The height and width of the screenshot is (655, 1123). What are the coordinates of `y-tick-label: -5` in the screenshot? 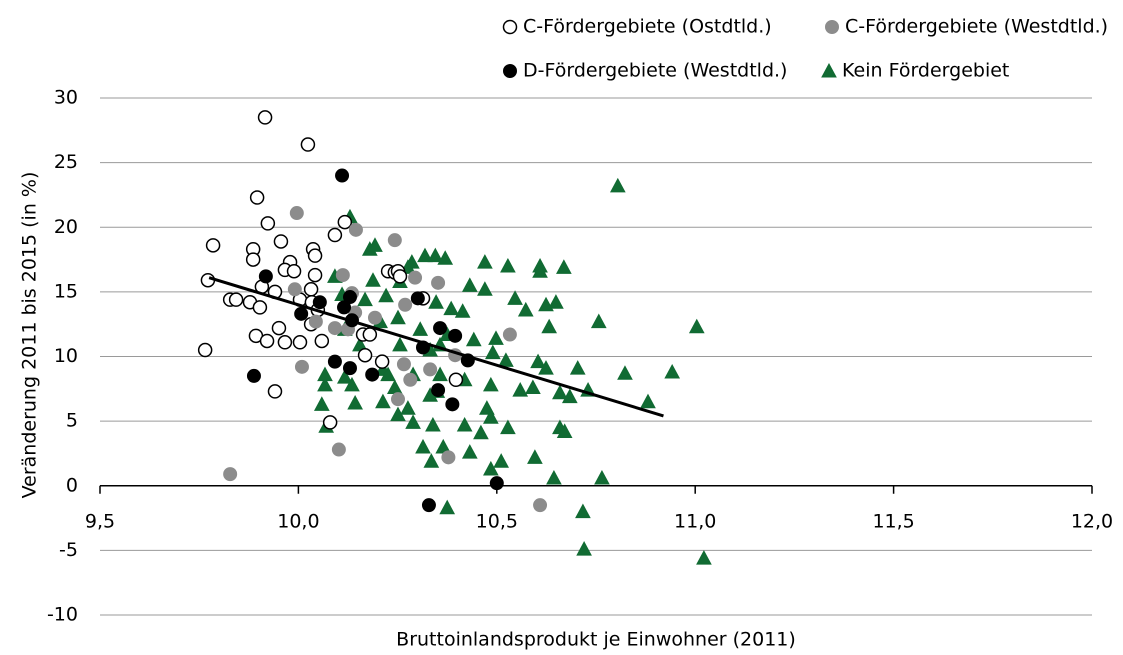 It's located at (68, 550).